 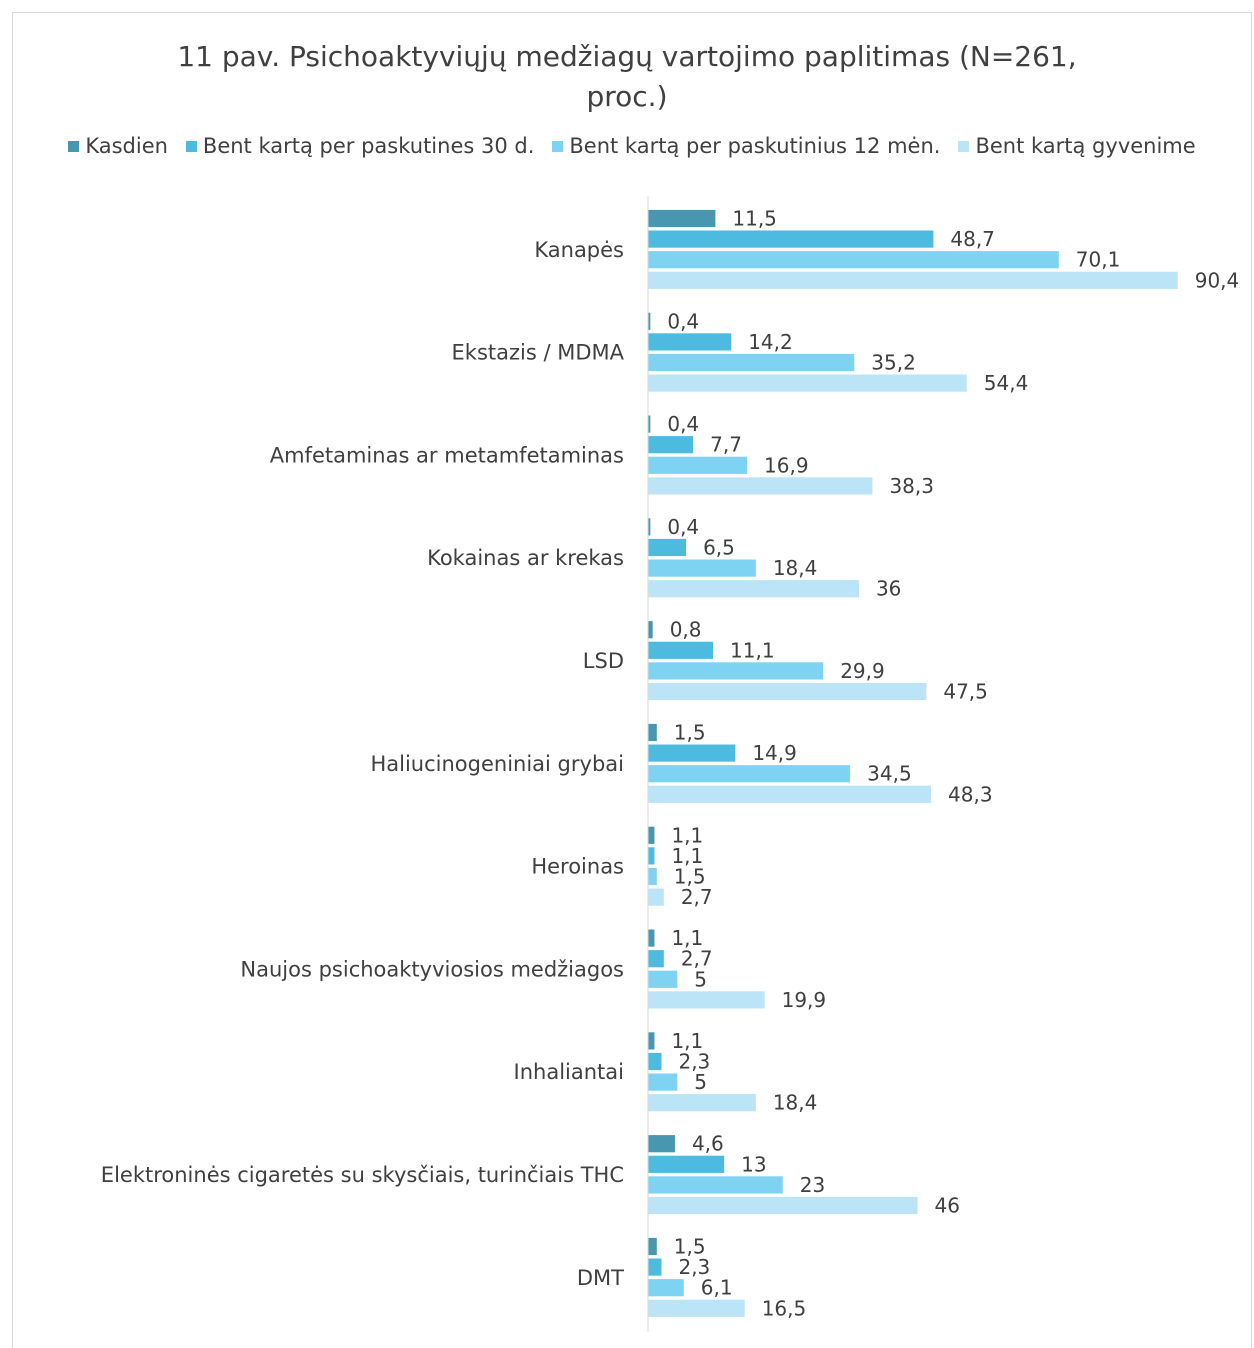 What do you see at coordinates (1217, 280) in the screenshot?
I see `data-label: 90,4` at bounding box center [1217, 280].